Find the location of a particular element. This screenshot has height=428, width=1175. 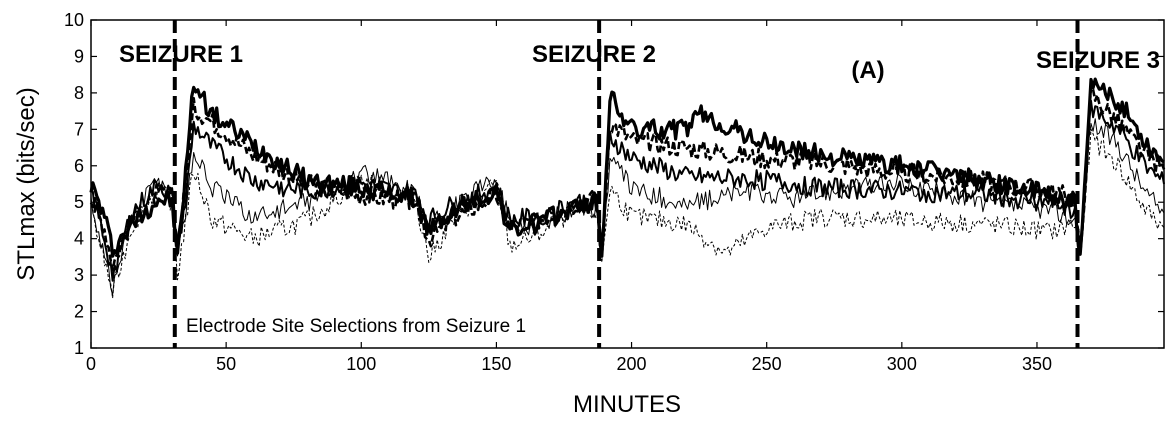

seizure-label-3: SEIZURE 3 is located at coordinates (1098, 60).